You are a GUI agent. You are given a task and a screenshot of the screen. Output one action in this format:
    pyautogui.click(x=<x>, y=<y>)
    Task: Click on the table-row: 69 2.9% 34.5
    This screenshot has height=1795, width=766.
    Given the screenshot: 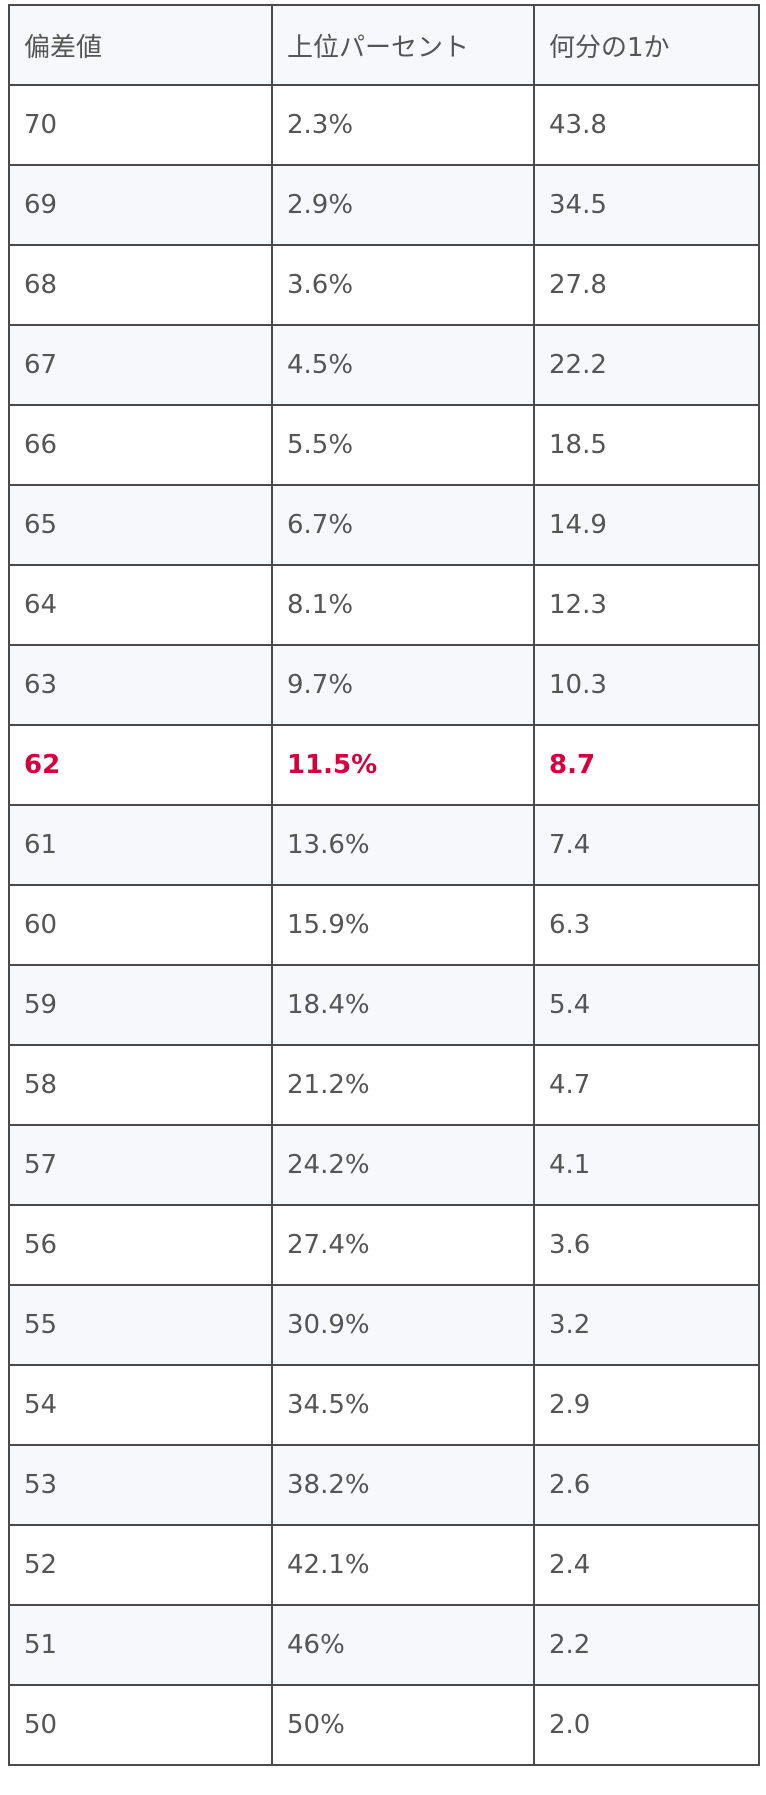 What is the action you would take?
    pyautogui.click(x=384, y=205)
    